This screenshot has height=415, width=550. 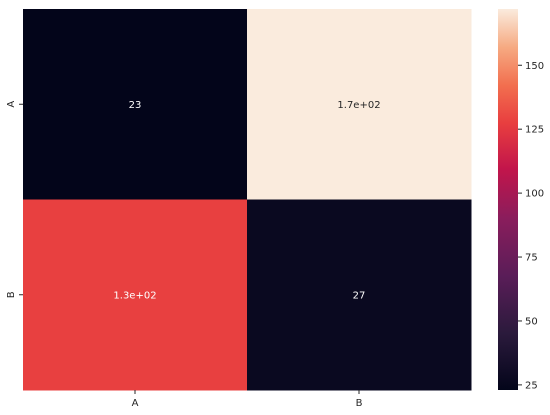 I want to click on y-axis: AB, so click(x=14, y=199).